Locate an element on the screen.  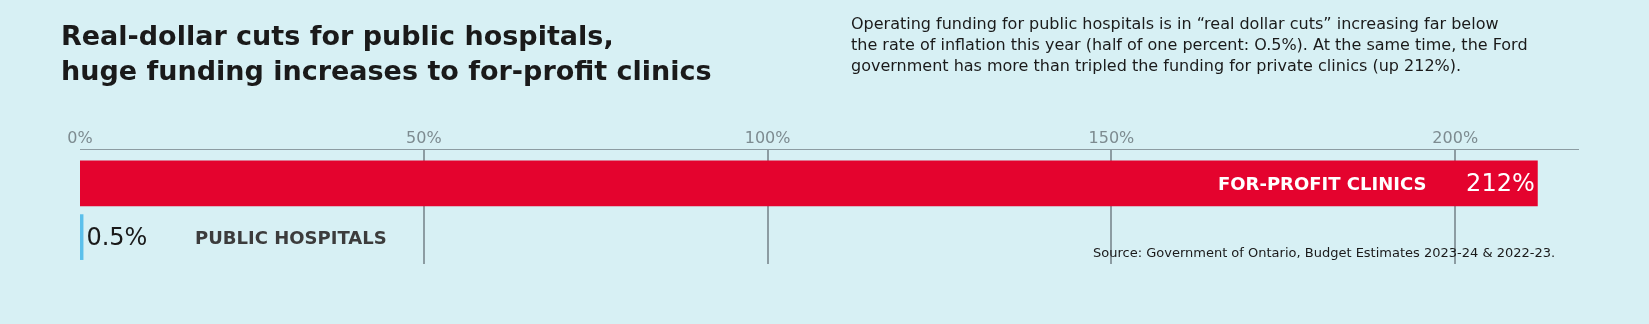
annotation: Source: Government of Ontario, Budget Estimates 2023-24 & 2022-23. is located at coordinates (1324, 252).